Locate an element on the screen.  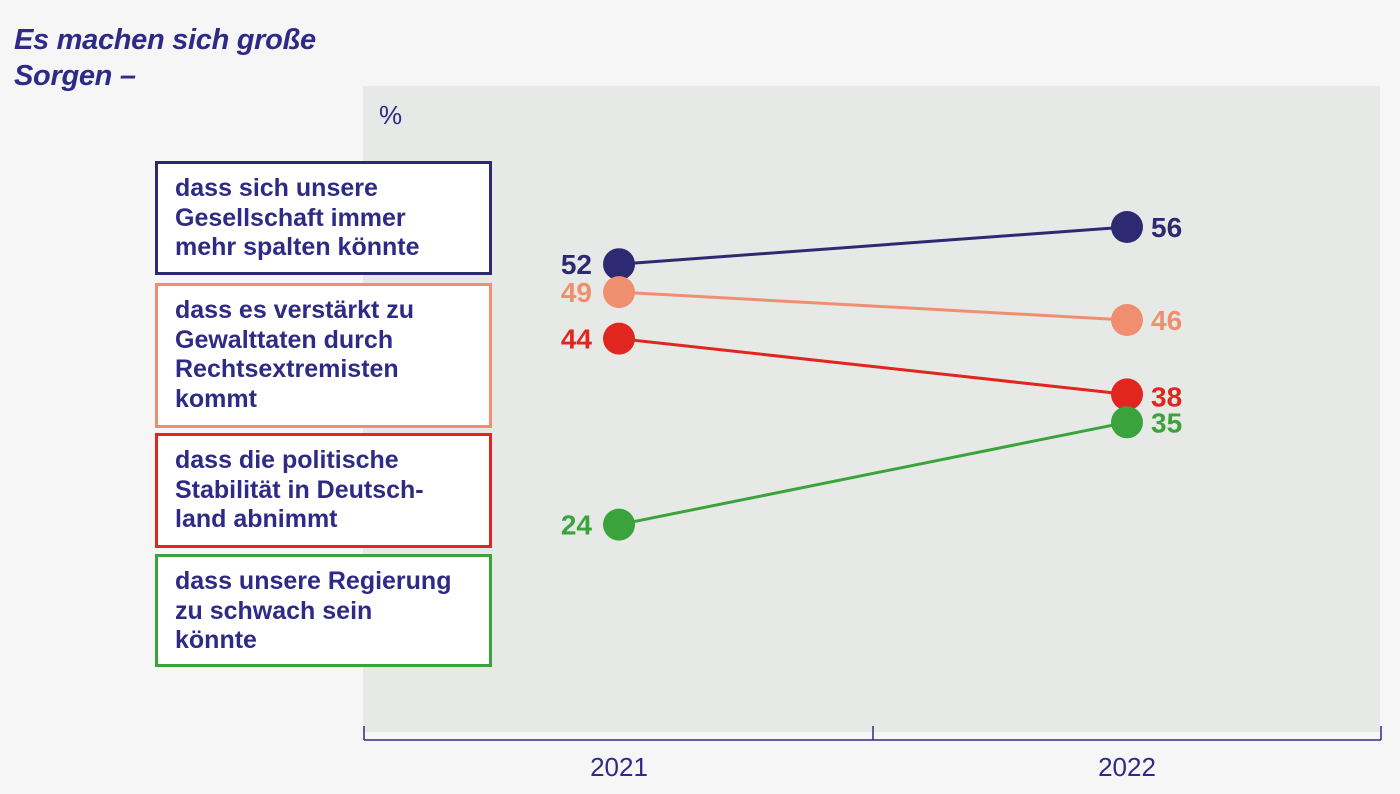
x-tick-label-2022: 2022 is located at coordinates (1127, 767).